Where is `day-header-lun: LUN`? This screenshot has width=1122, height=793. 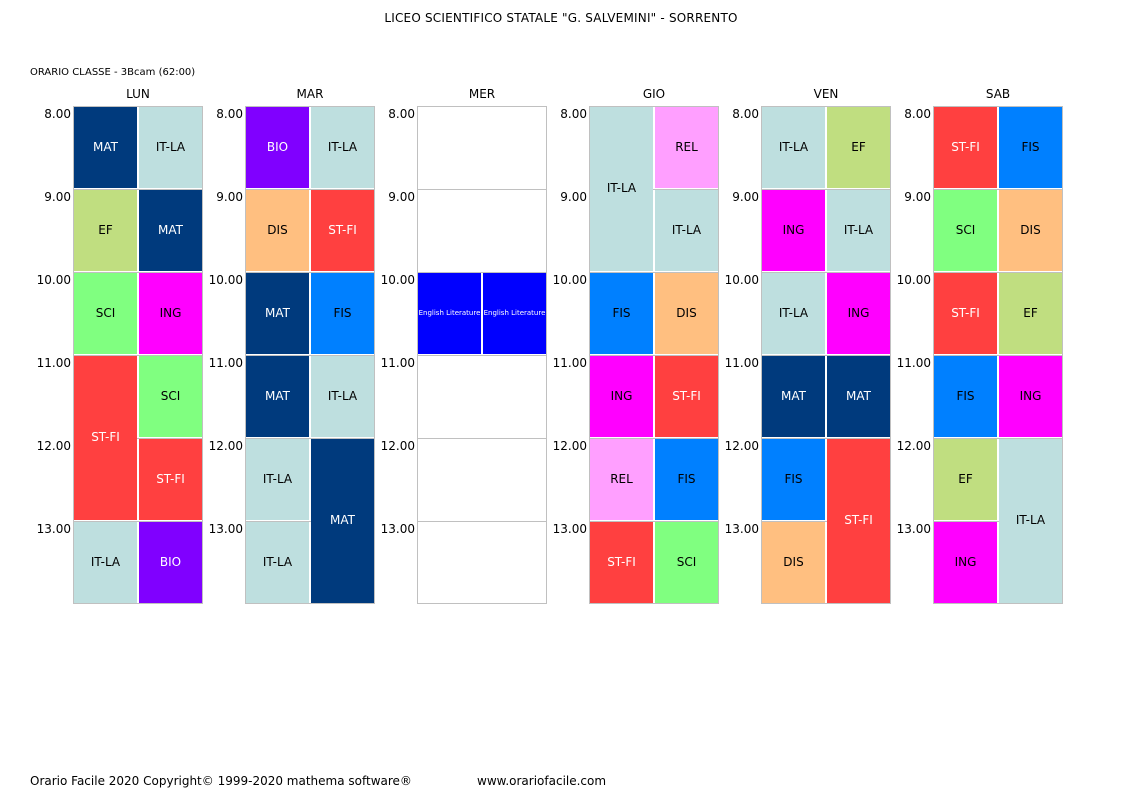 day-header-lun: LUN is located at coordinates (138, 94).